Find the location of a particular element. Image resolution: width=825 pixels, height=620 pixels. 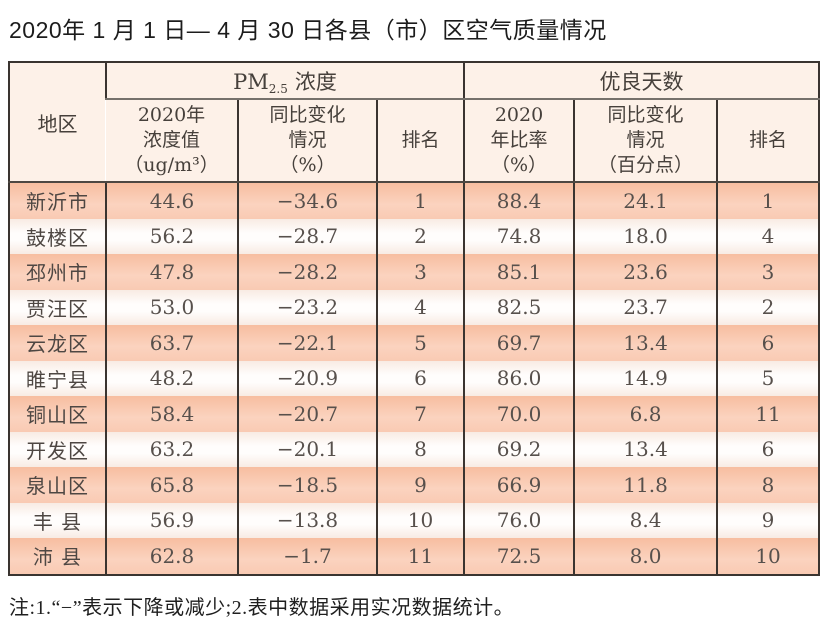

cell-pm-rank: 2 is located at coordinates (420, 236).